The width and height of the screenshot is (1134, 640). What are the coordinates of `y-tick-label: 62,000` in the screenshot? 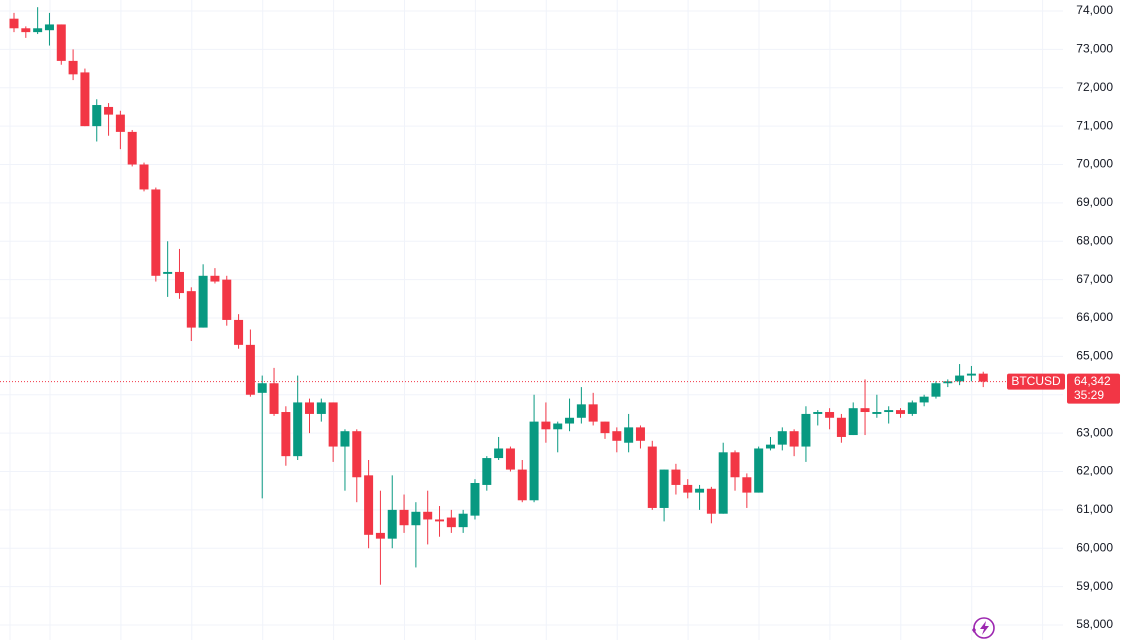 It's located at (1094, 471).